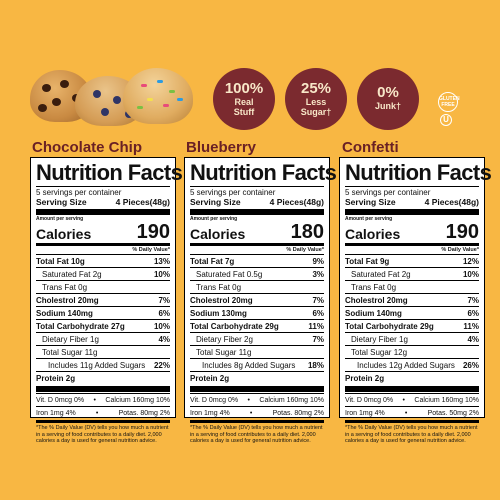 Image resolution: width=500 pixels, height=500 pixels. Describe the element at coordinates (221, 147) in the screenshot. I see `flavor-title-blueberry: Blueberry` at that location.